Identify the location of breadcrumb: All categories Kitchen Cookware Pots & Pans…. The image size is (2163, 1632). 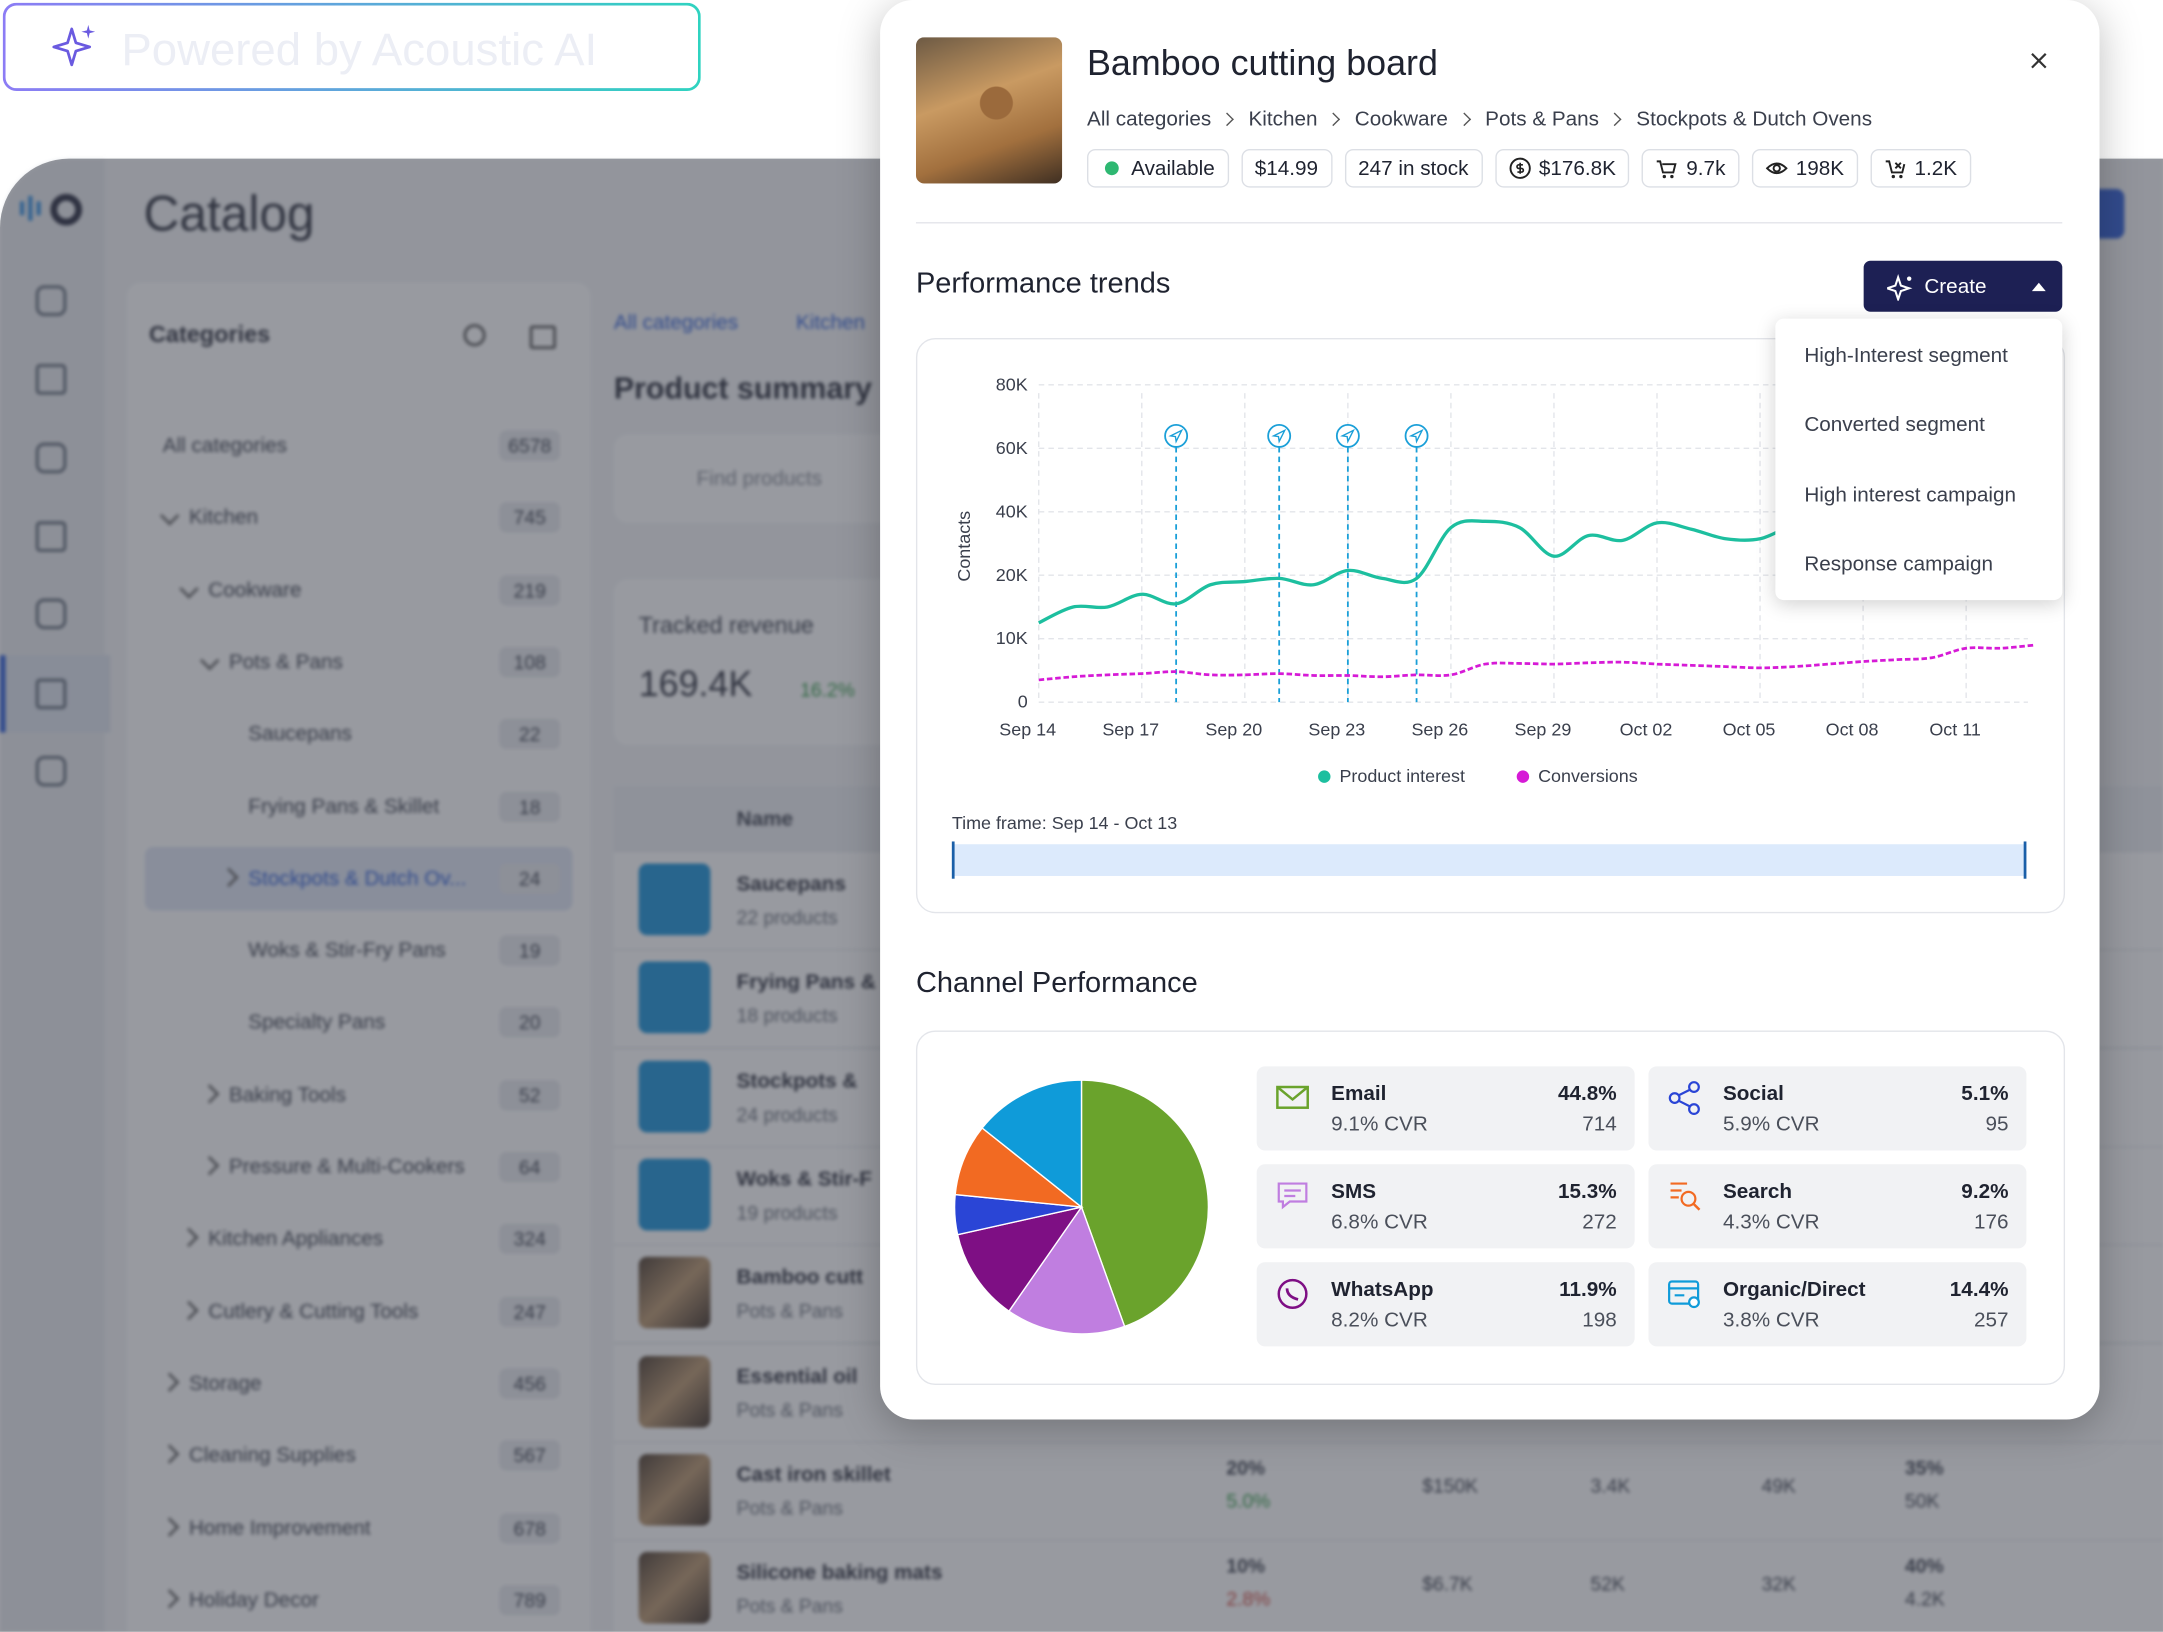
(1479, 119).